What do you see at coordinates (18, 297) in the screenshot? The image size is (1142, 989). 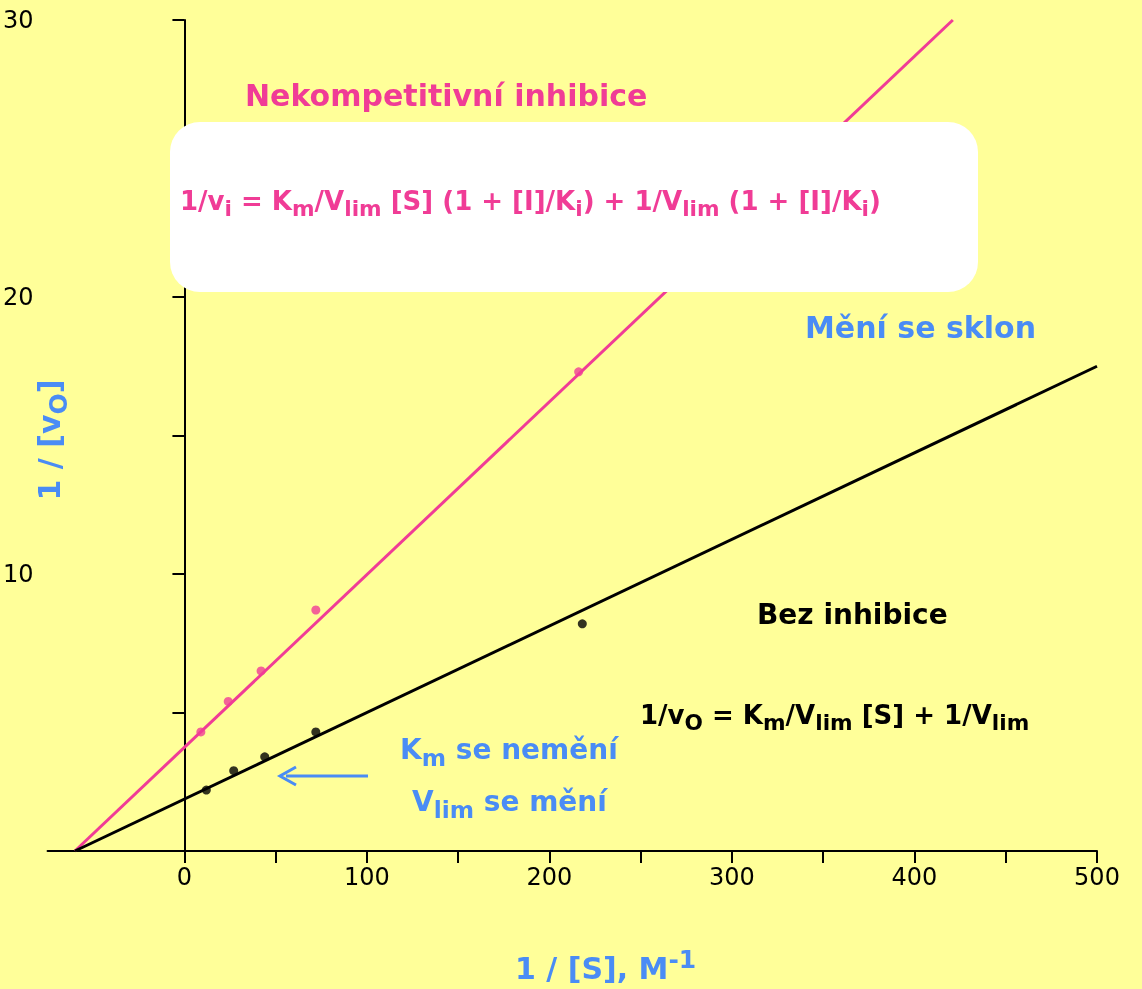 I see `y-tick-label: 20` at bounding box center [18, 297].